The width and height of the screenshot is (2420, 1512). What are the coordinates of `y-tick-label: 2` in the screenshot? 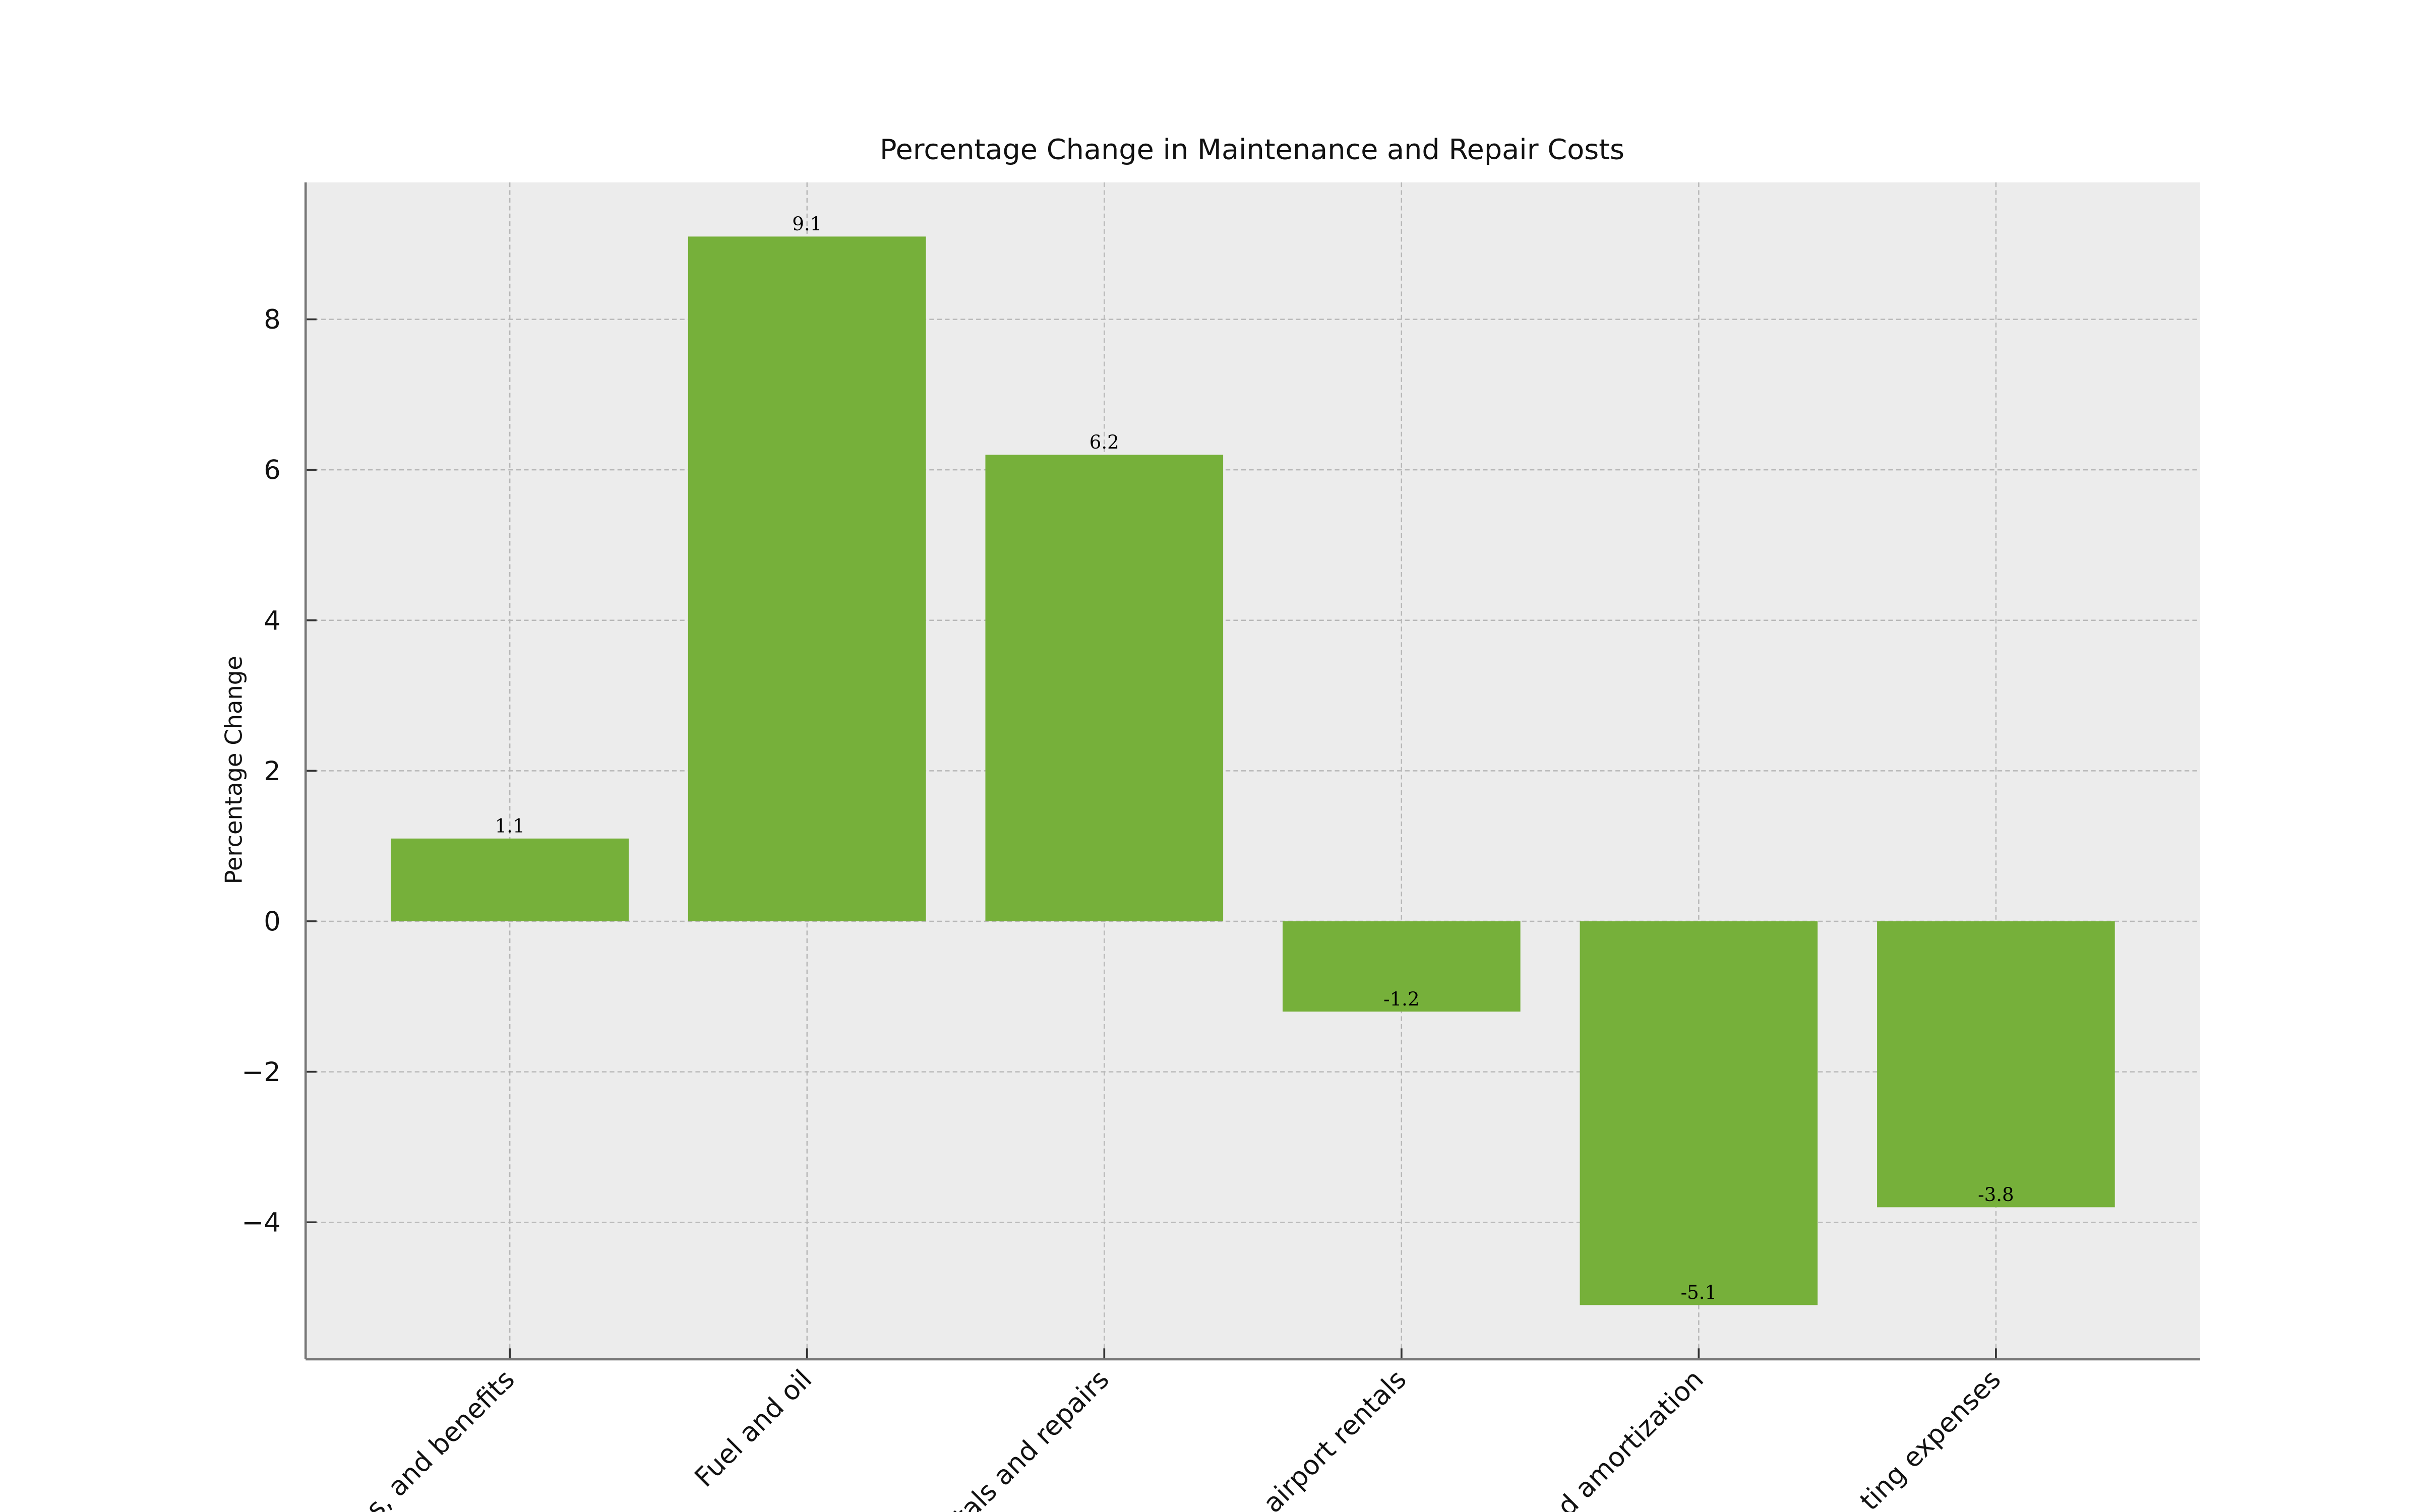 It's located at (272, 771).